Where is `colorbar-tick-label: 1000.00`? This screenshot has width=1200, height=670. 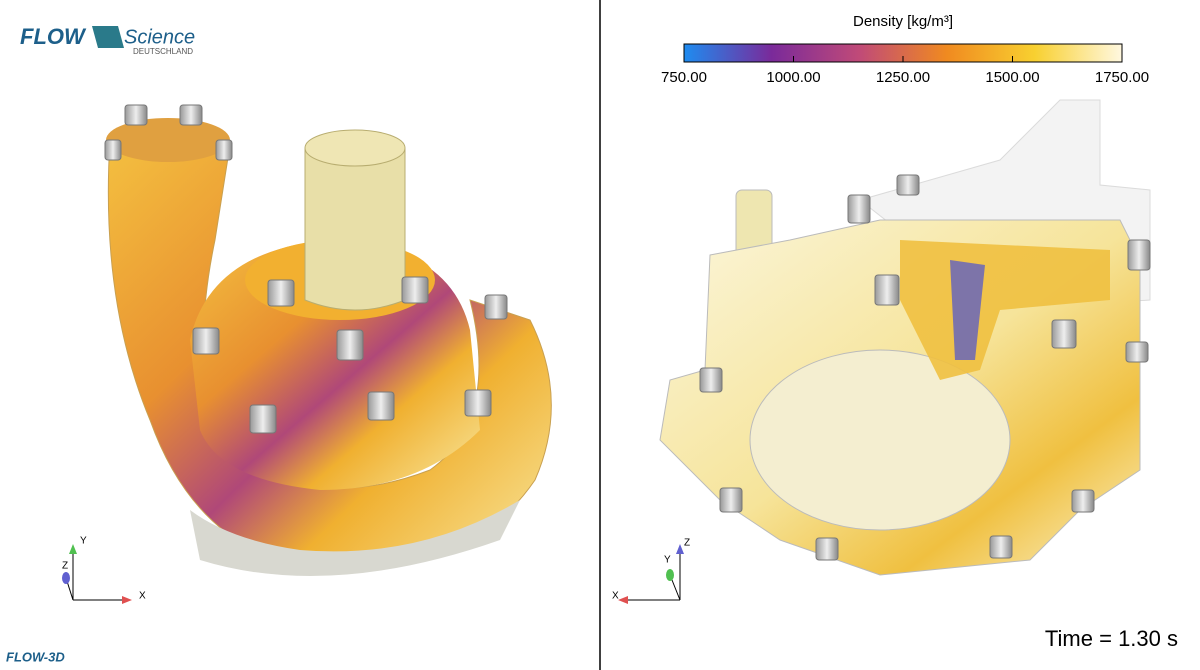 colorbar-tick-label: 1000.00 is located at coordinates (793, 77).